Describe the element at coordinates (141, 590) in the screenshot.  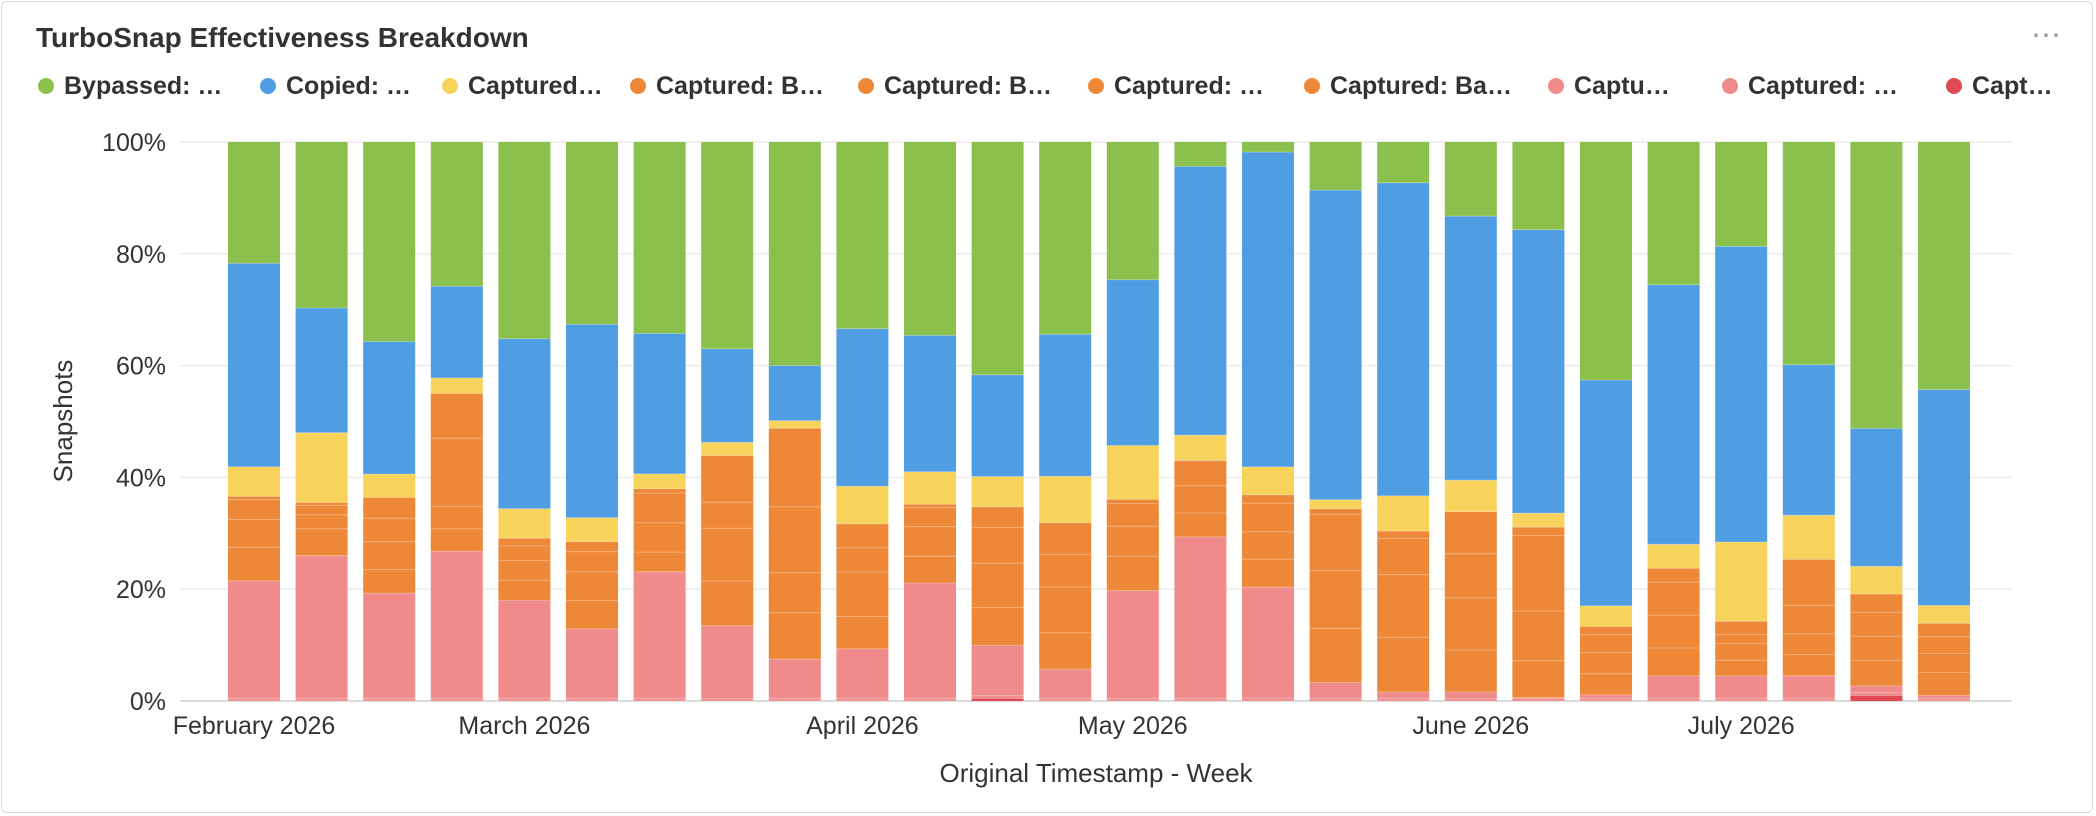
I see `y-tick-label: 20%` at that location.